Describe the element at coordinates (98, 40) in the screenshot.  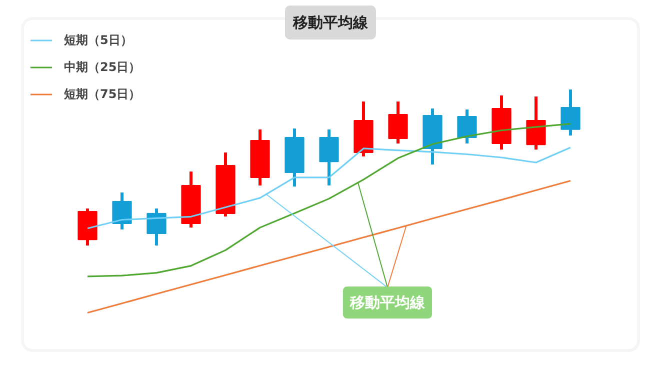
I see `legend-label: 短期（5日）` at that location.